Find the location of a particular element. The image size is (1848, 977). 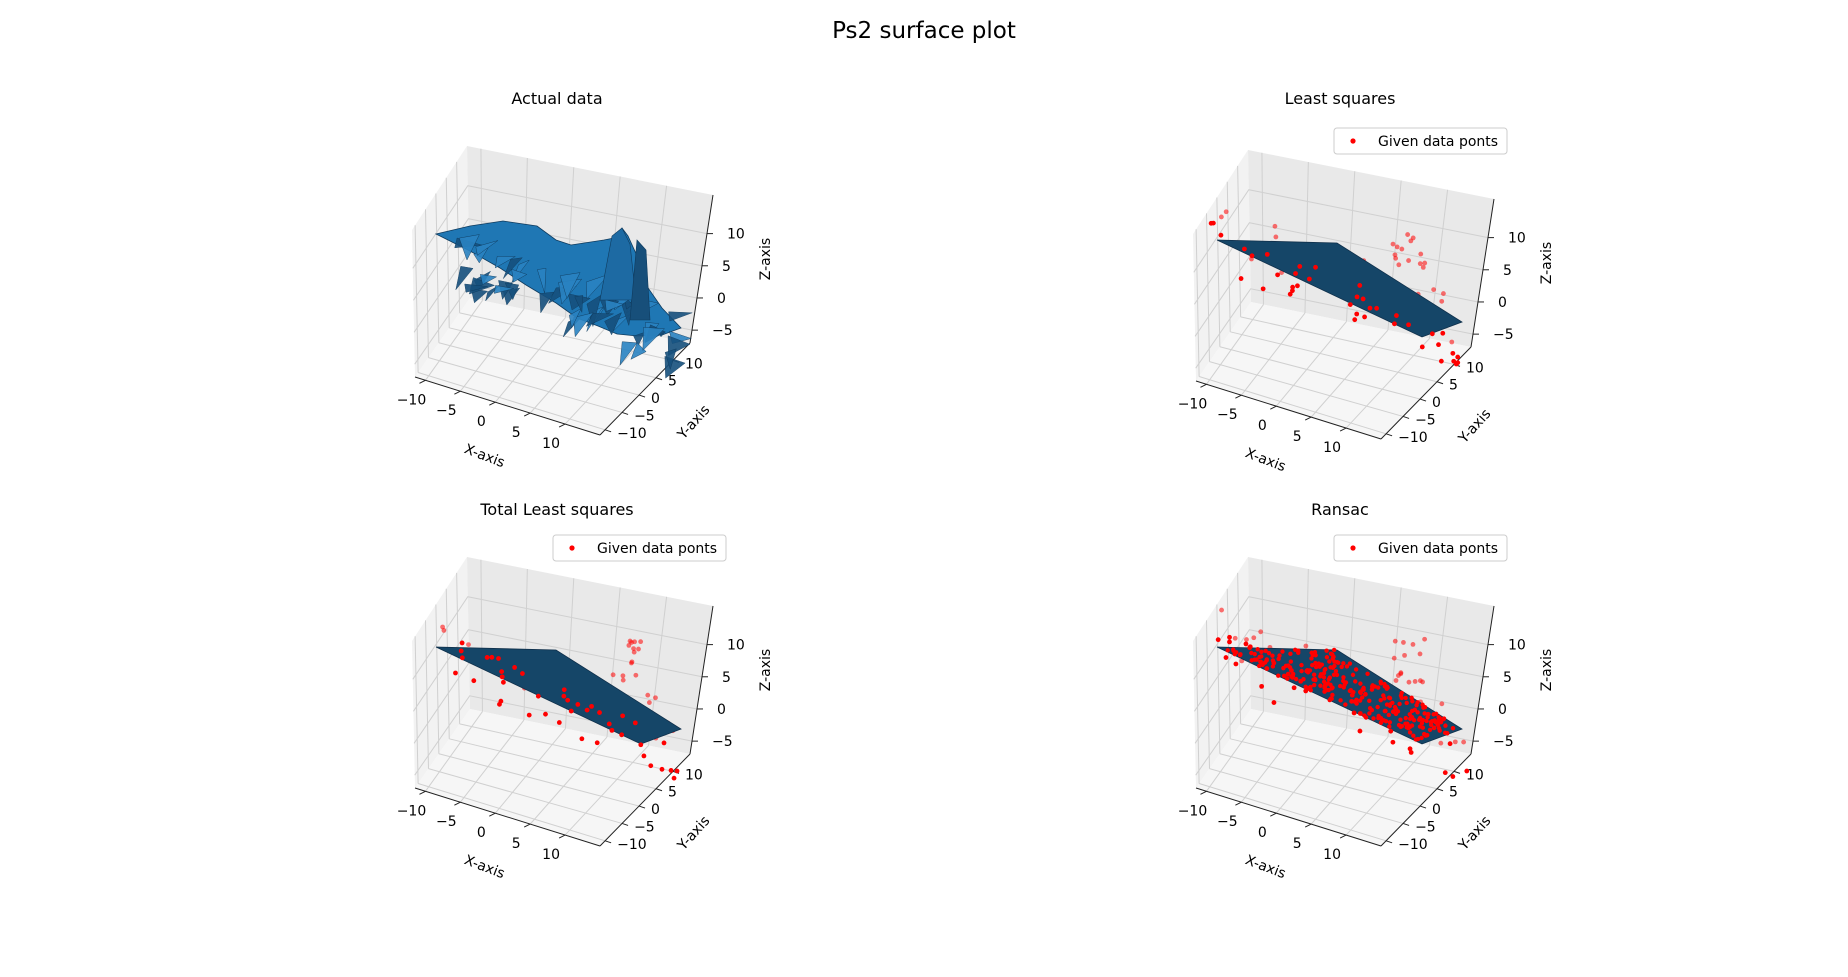

y-axis-line is located at coordinates (645, 800).